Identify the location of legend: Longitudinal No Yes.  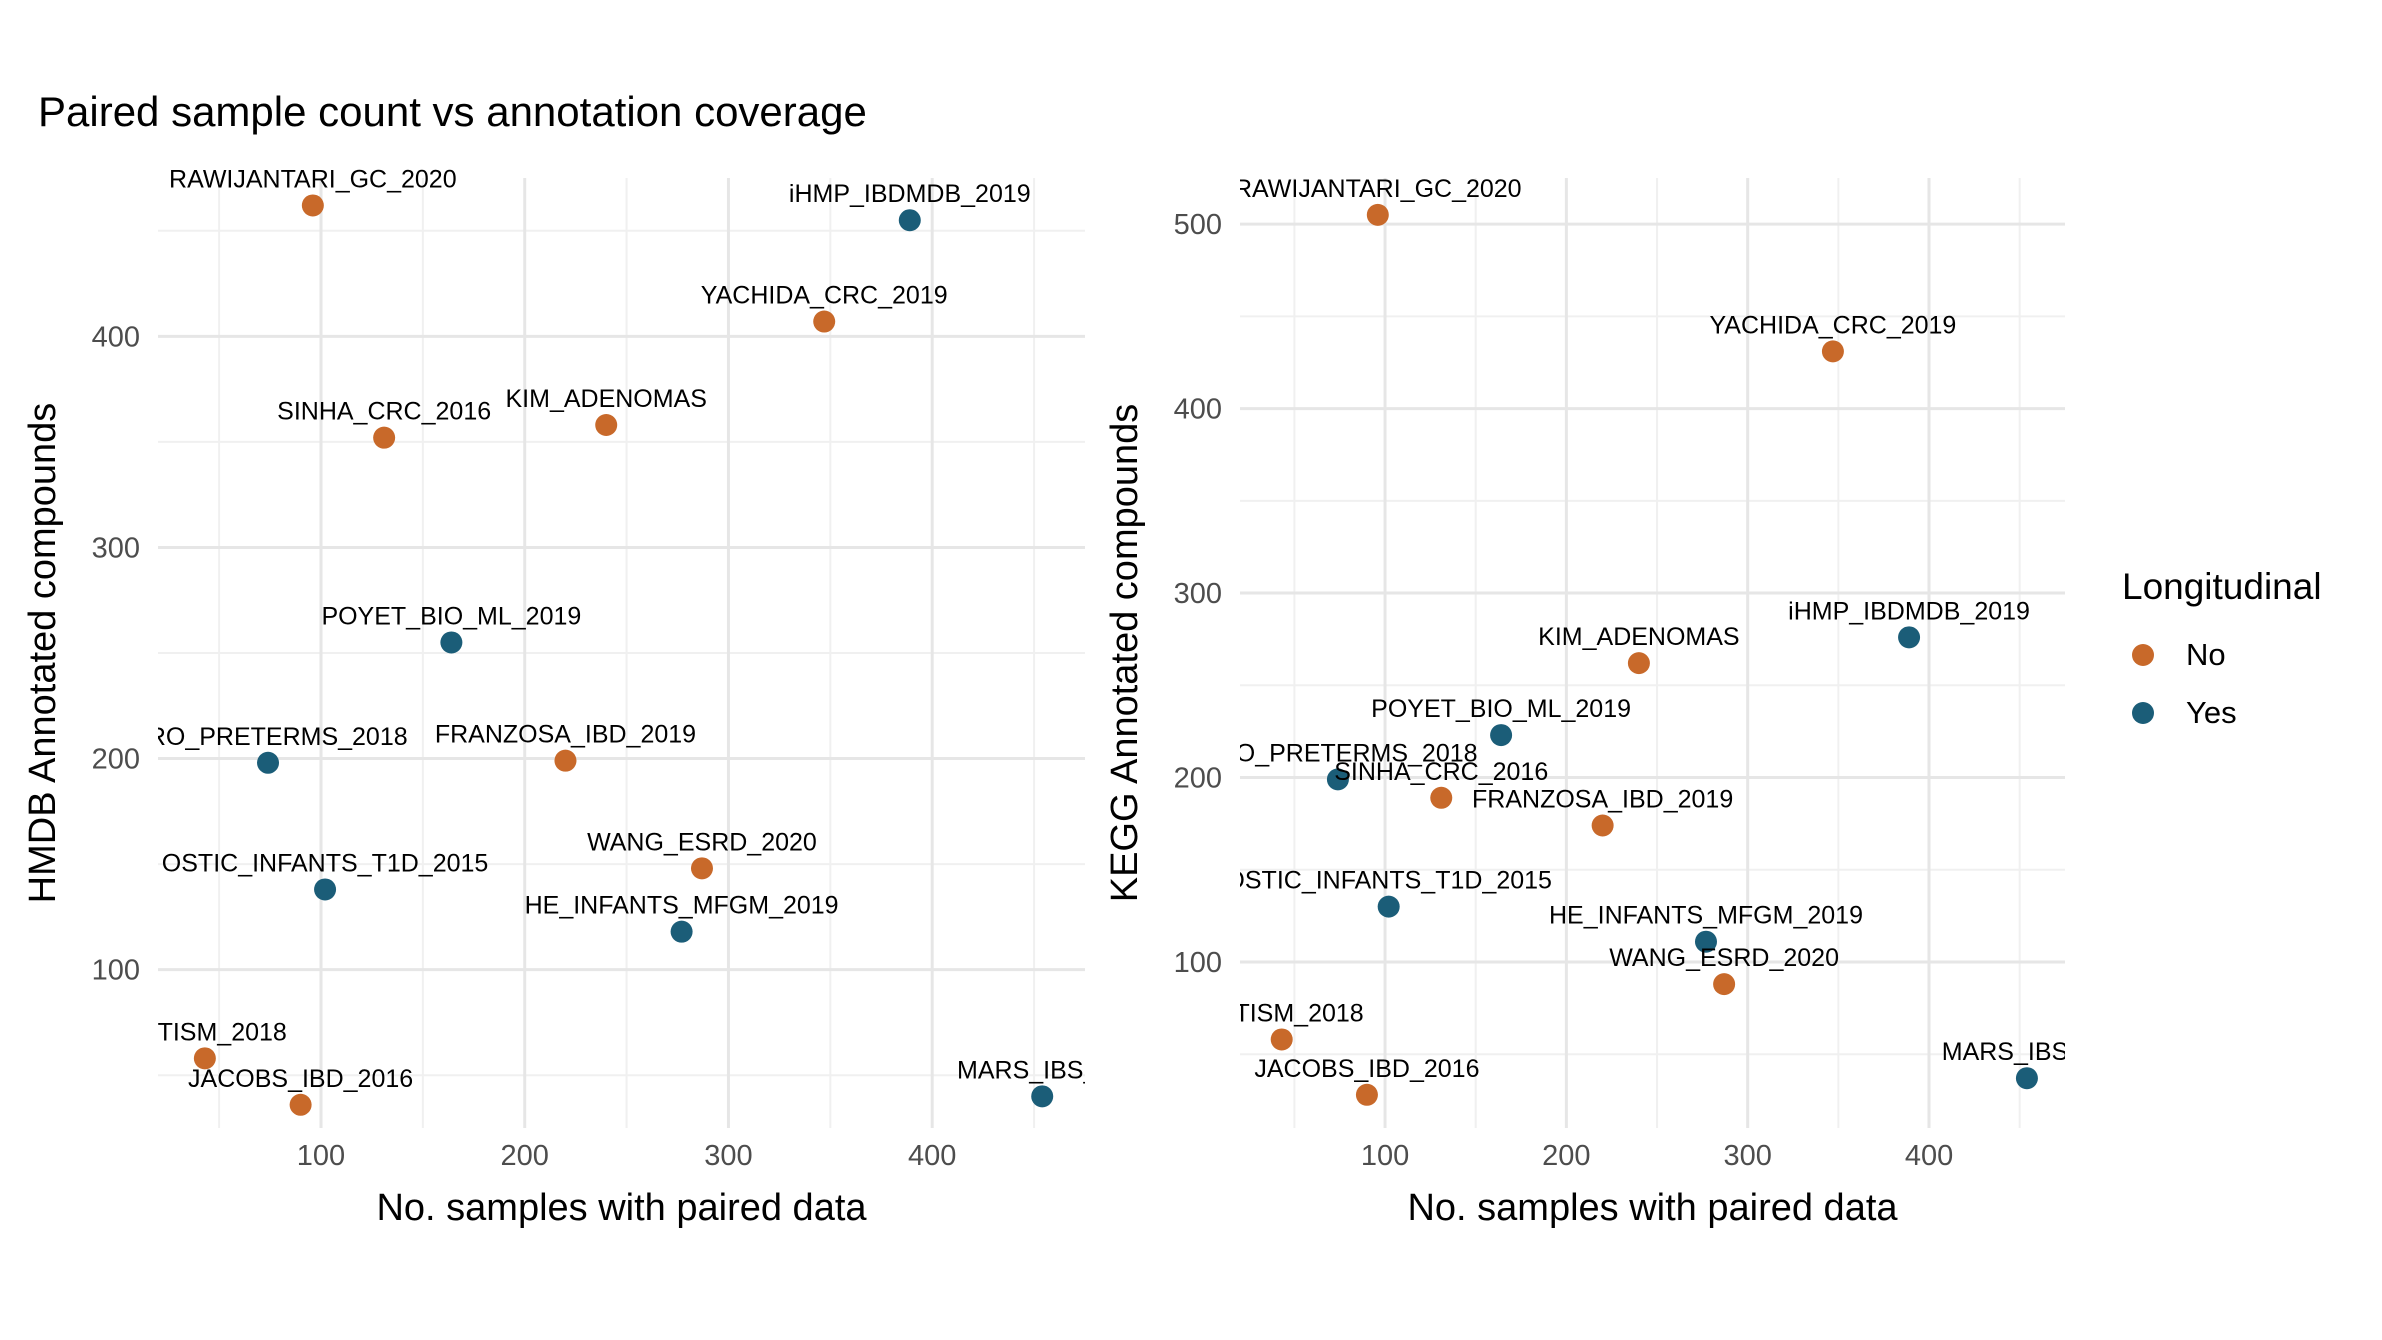
(2222, 654).